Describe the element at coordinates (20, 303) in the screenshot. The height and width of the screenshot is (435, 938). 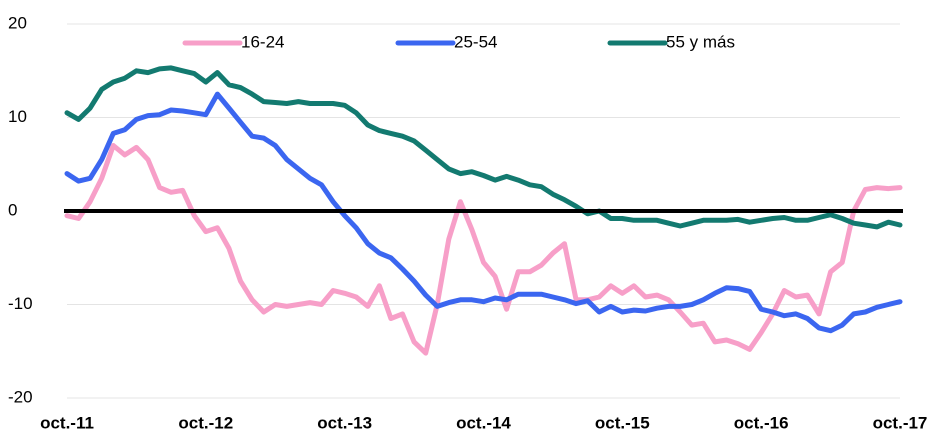
I see `y-tick-label: -10` at that location.